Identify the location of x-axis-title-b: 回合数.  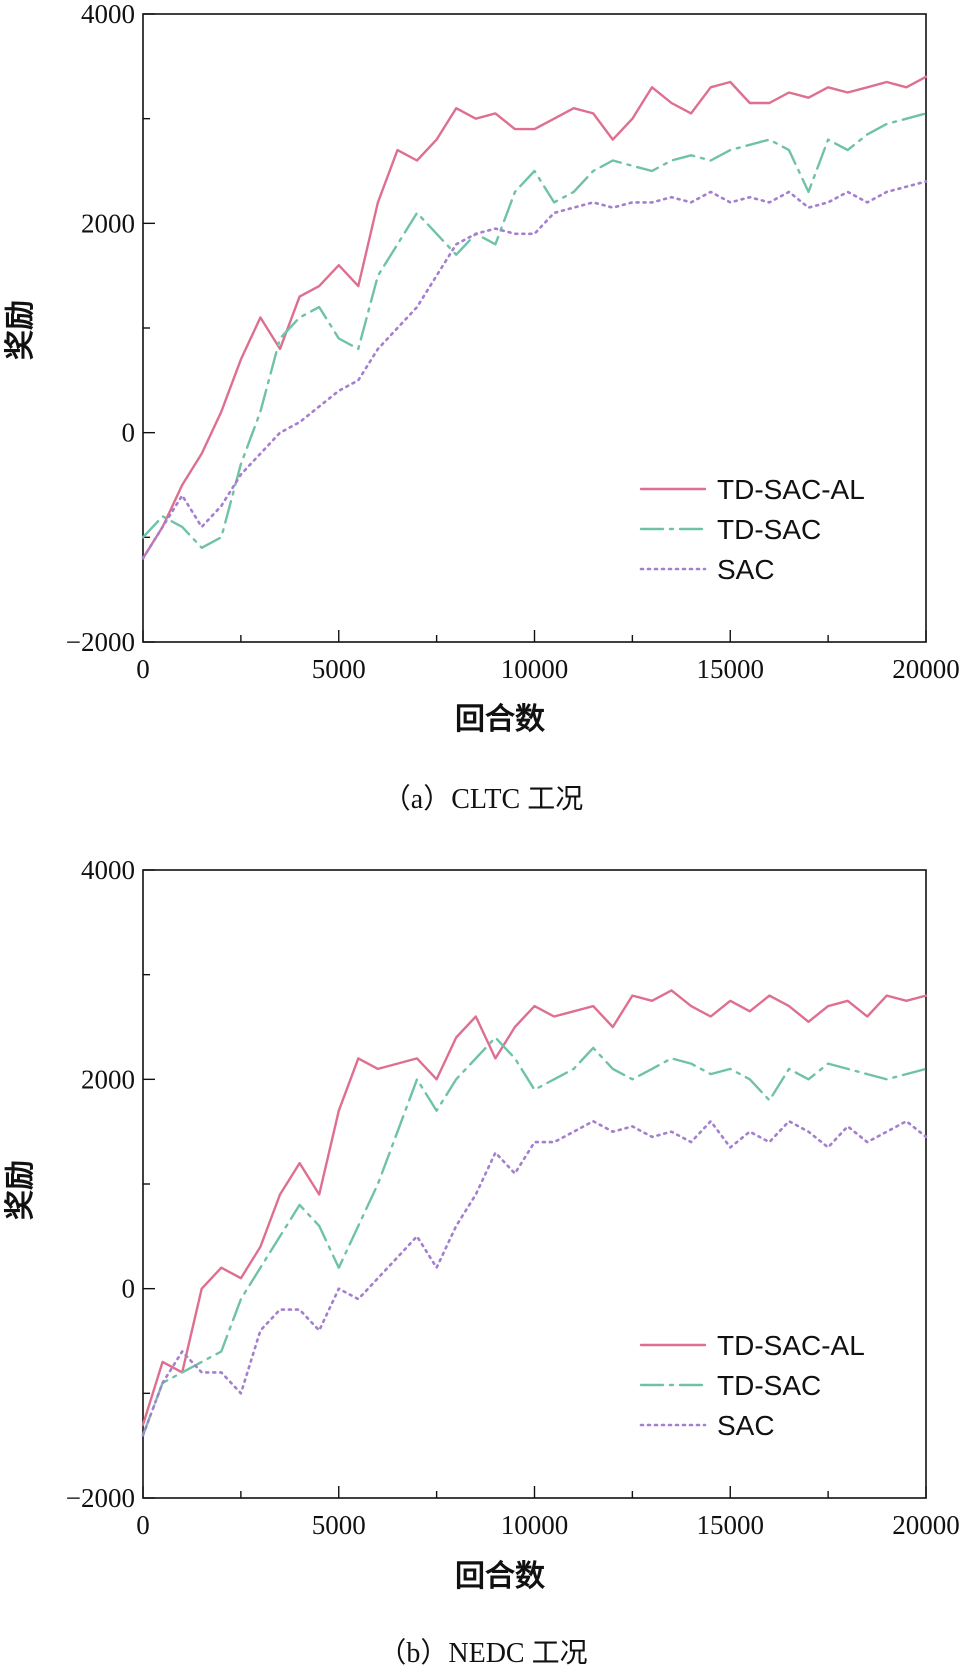
(500, 1576).